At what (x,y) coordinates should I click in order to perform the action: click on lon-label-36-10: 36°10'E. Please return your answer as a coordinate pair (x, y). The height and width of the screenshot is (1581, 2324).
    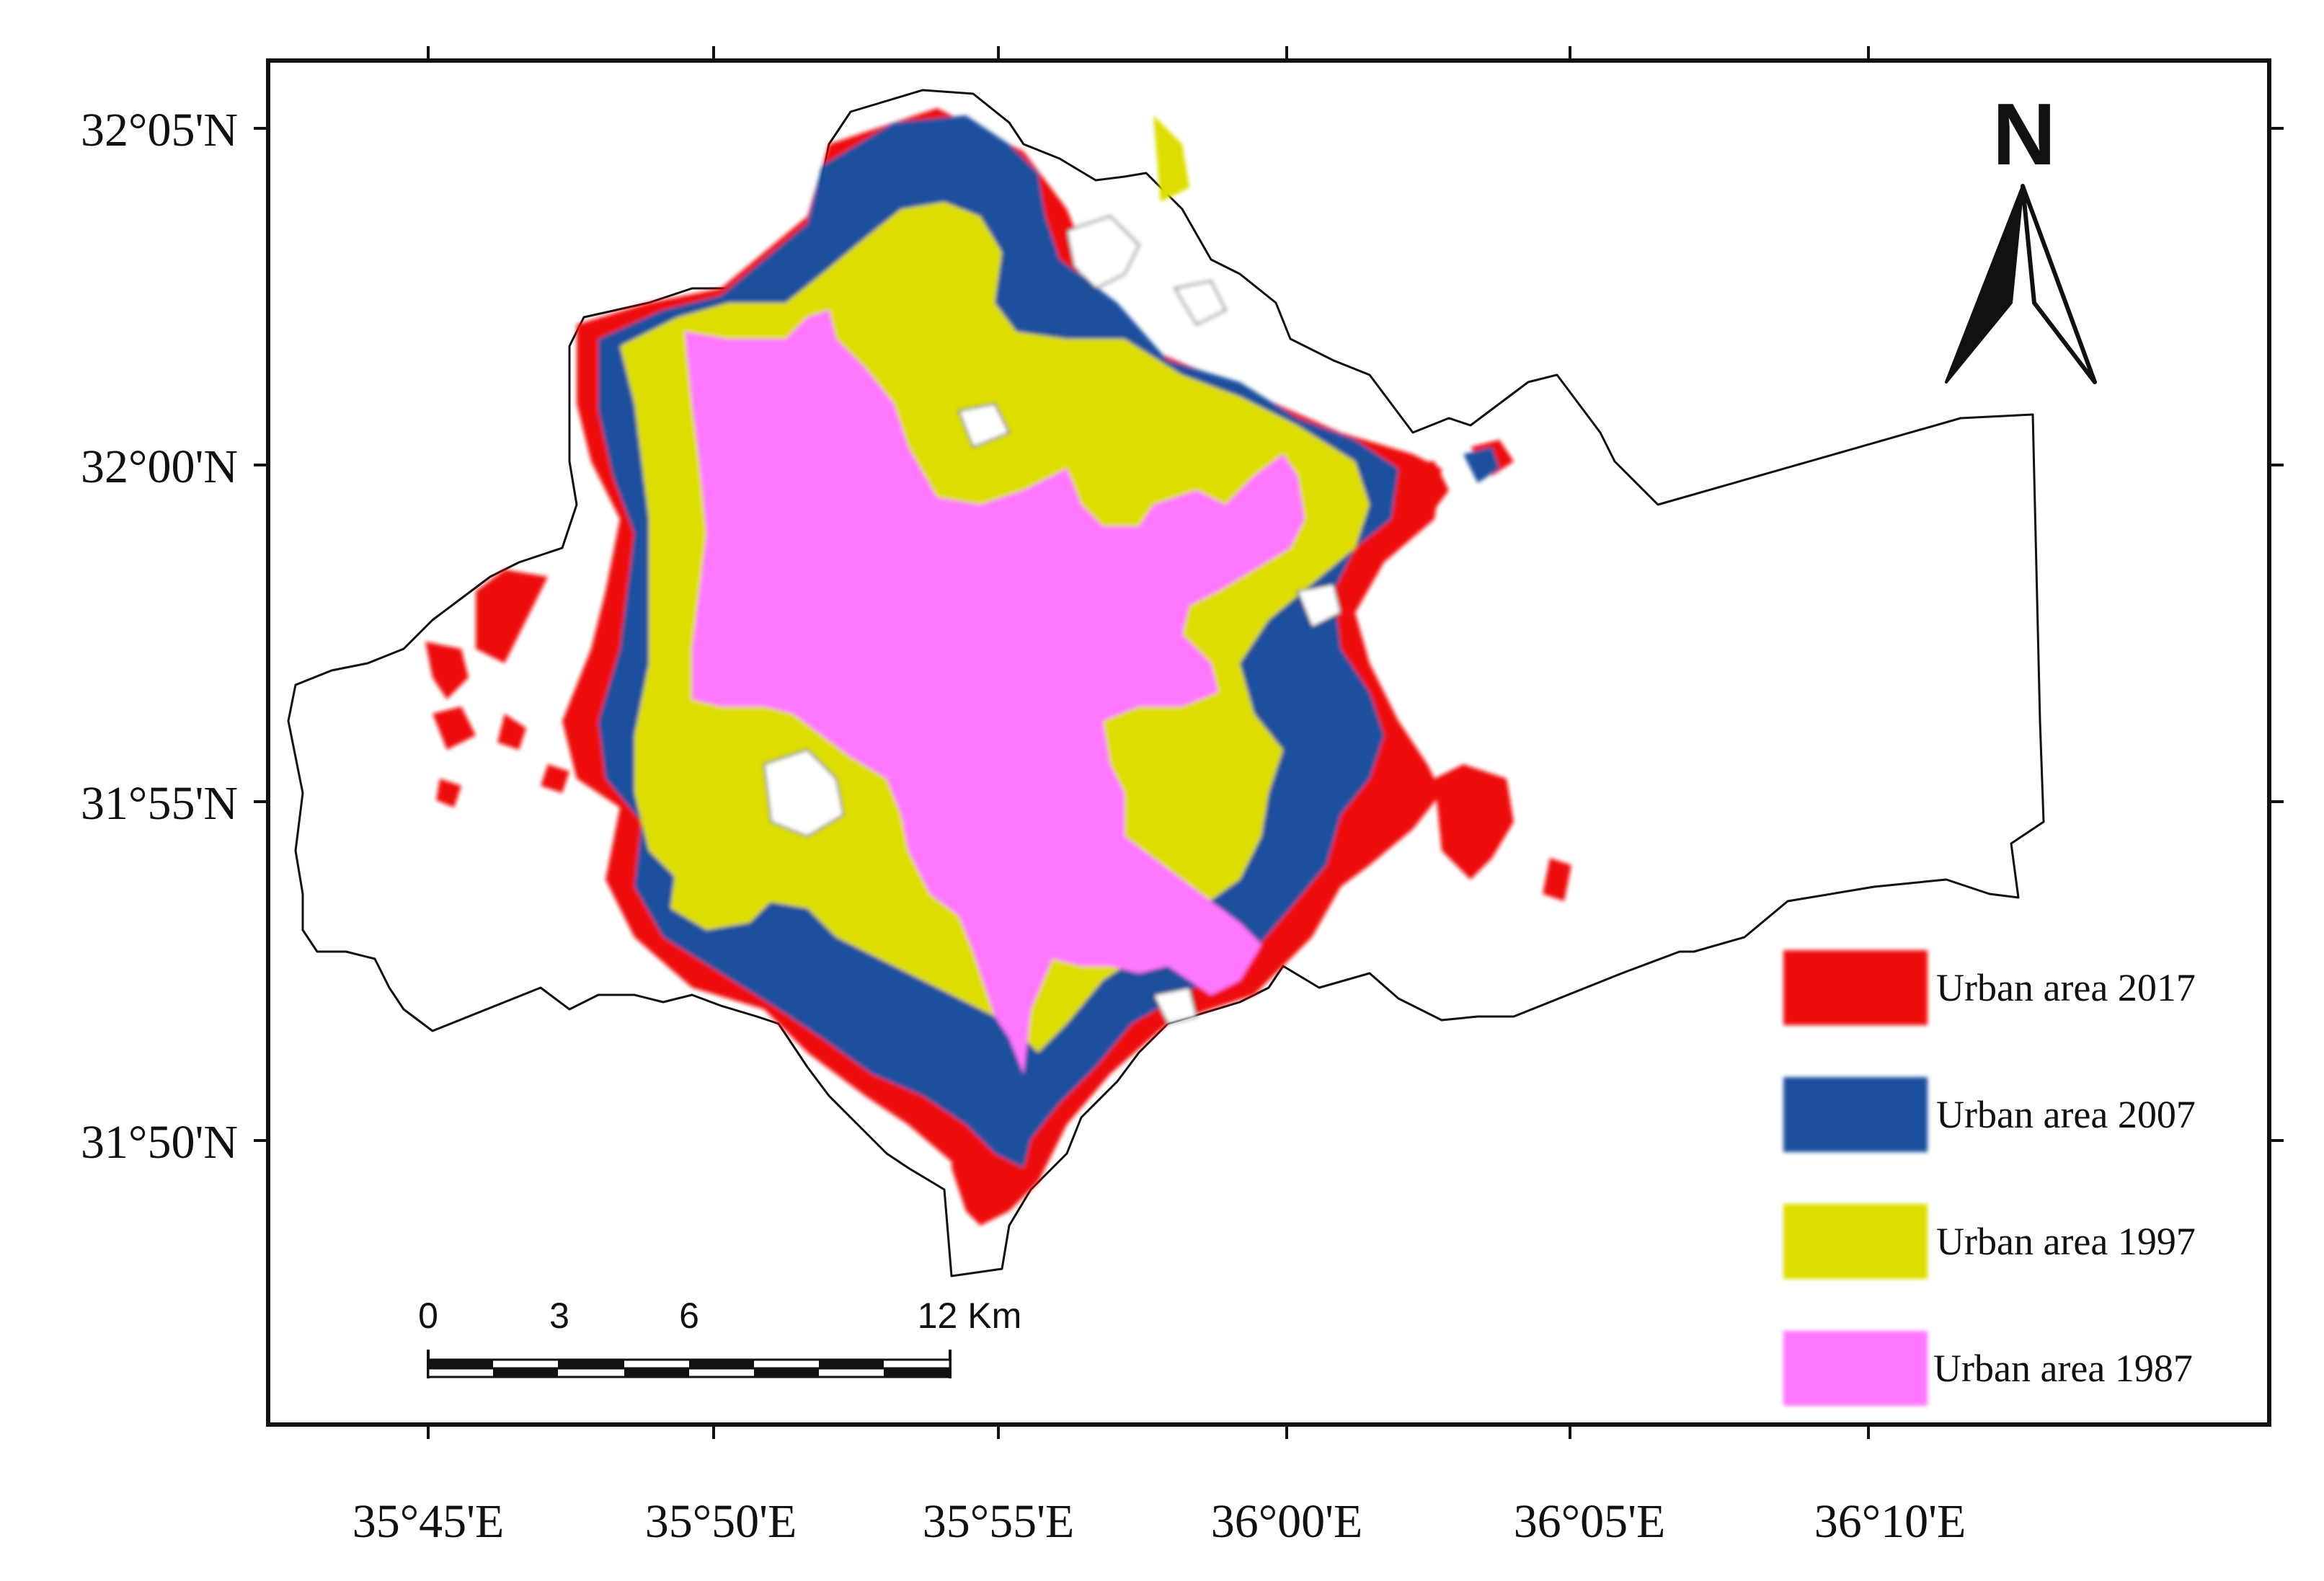
    Looking at the image, I should click on (1890, 1521).